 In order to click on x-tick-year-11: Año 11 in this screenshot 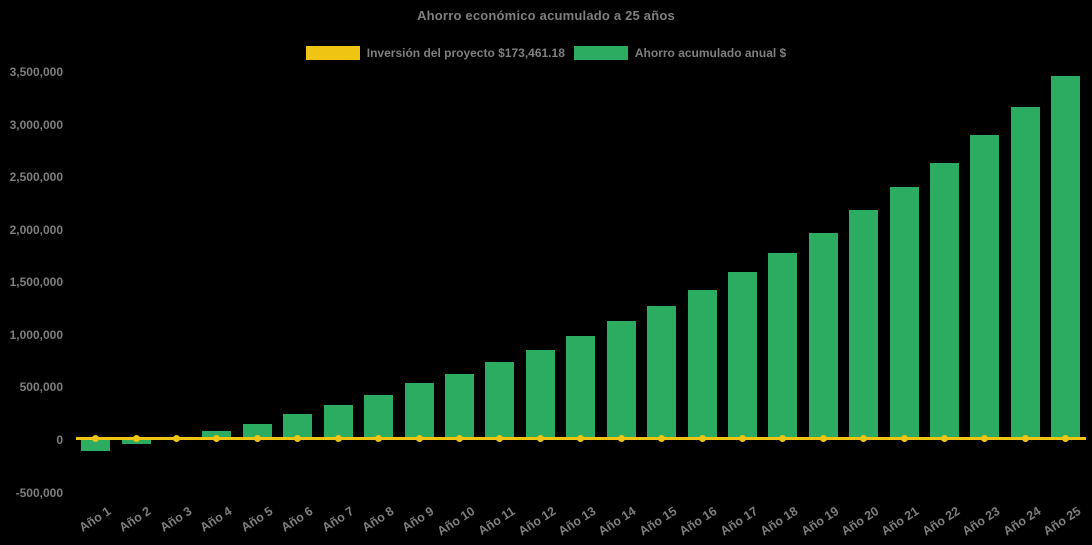, I will do `click(496, 521)`.